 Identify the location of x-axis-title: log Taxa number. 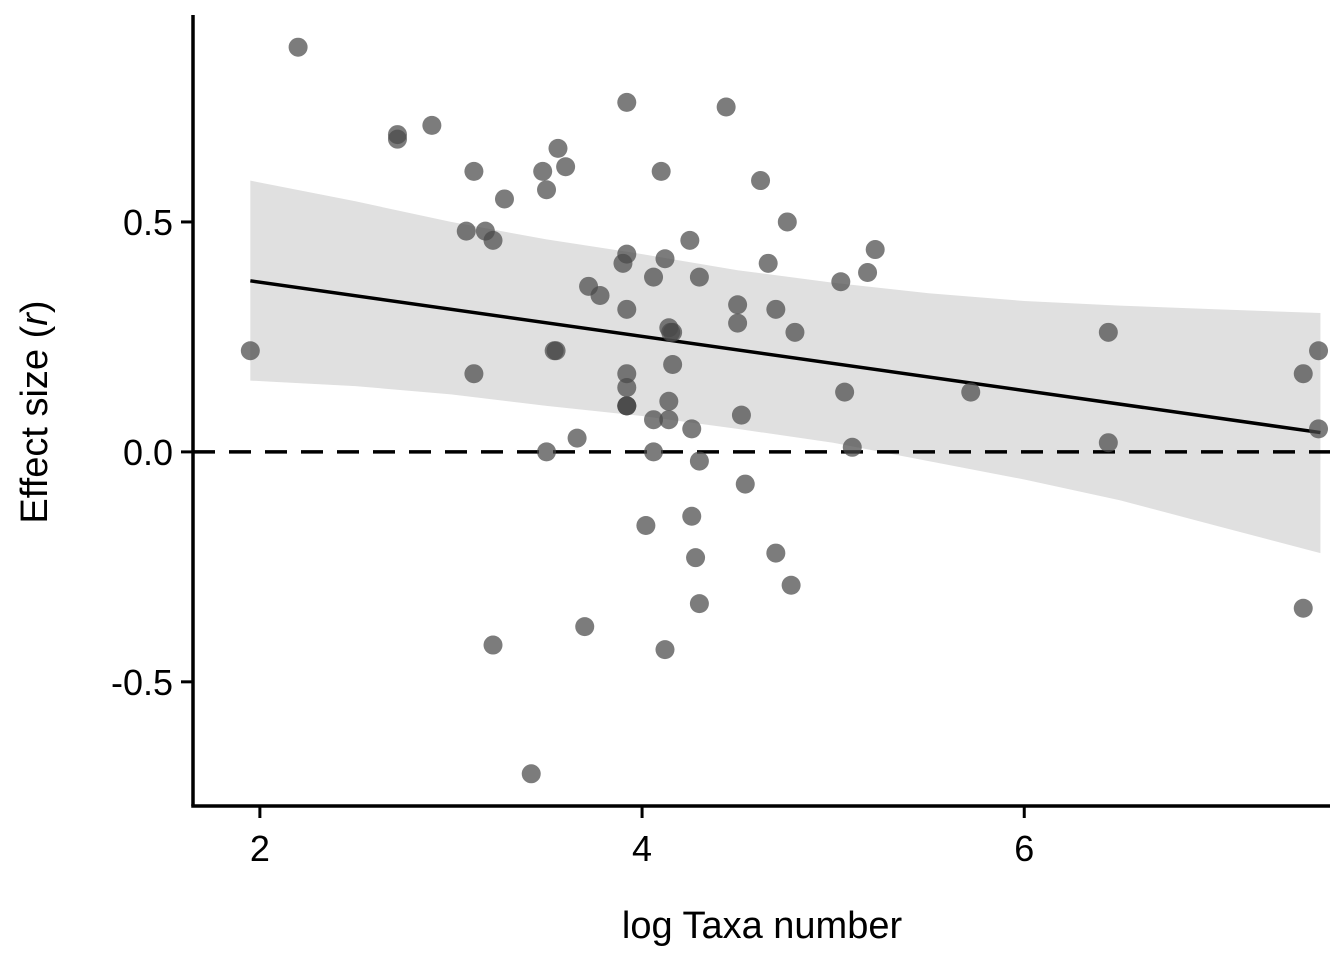
(762, 926).